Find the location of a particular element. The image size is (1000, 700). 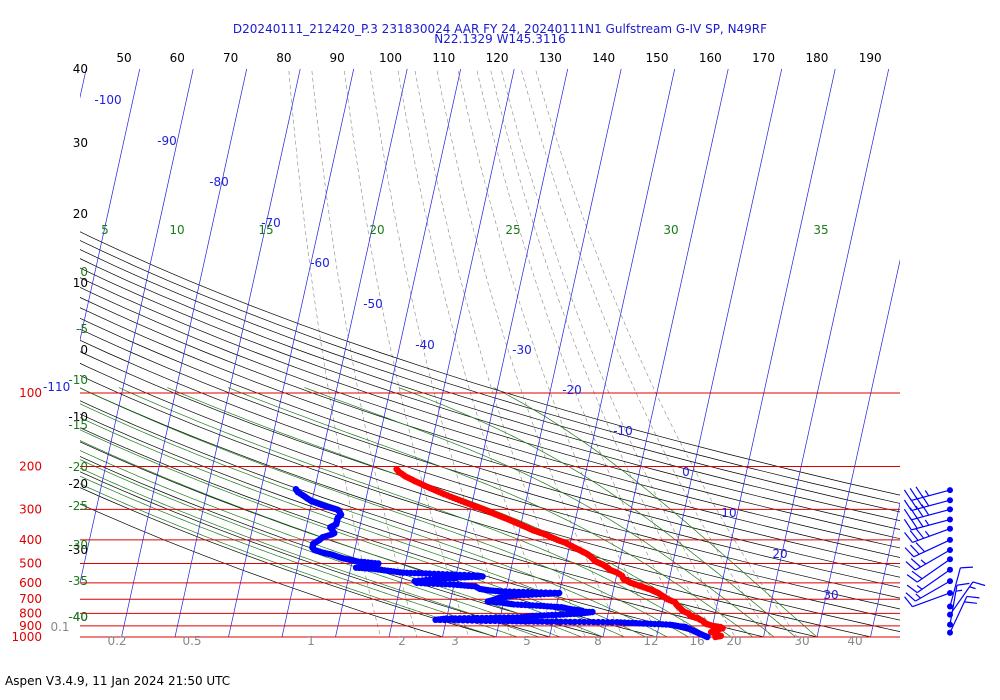

top-axis-tick: 130 is located at coordinates (550, 58).